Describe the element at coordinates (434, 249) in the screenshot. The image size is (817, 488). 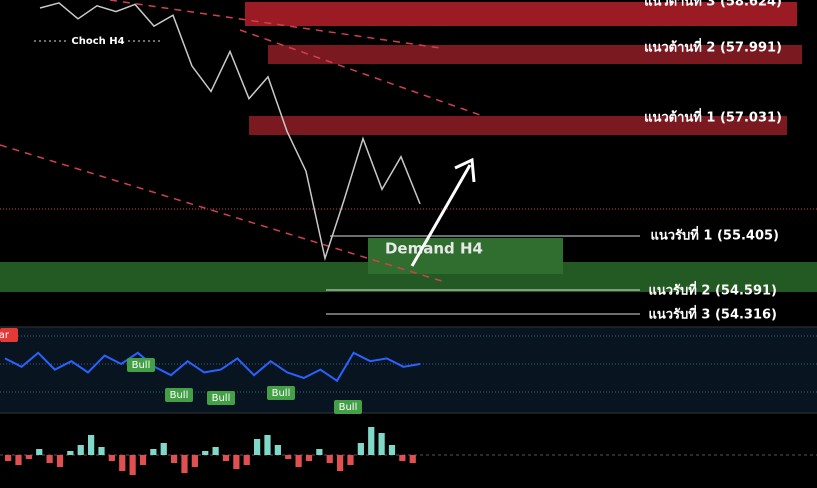
I see `annotation: Demand H4` at that location.